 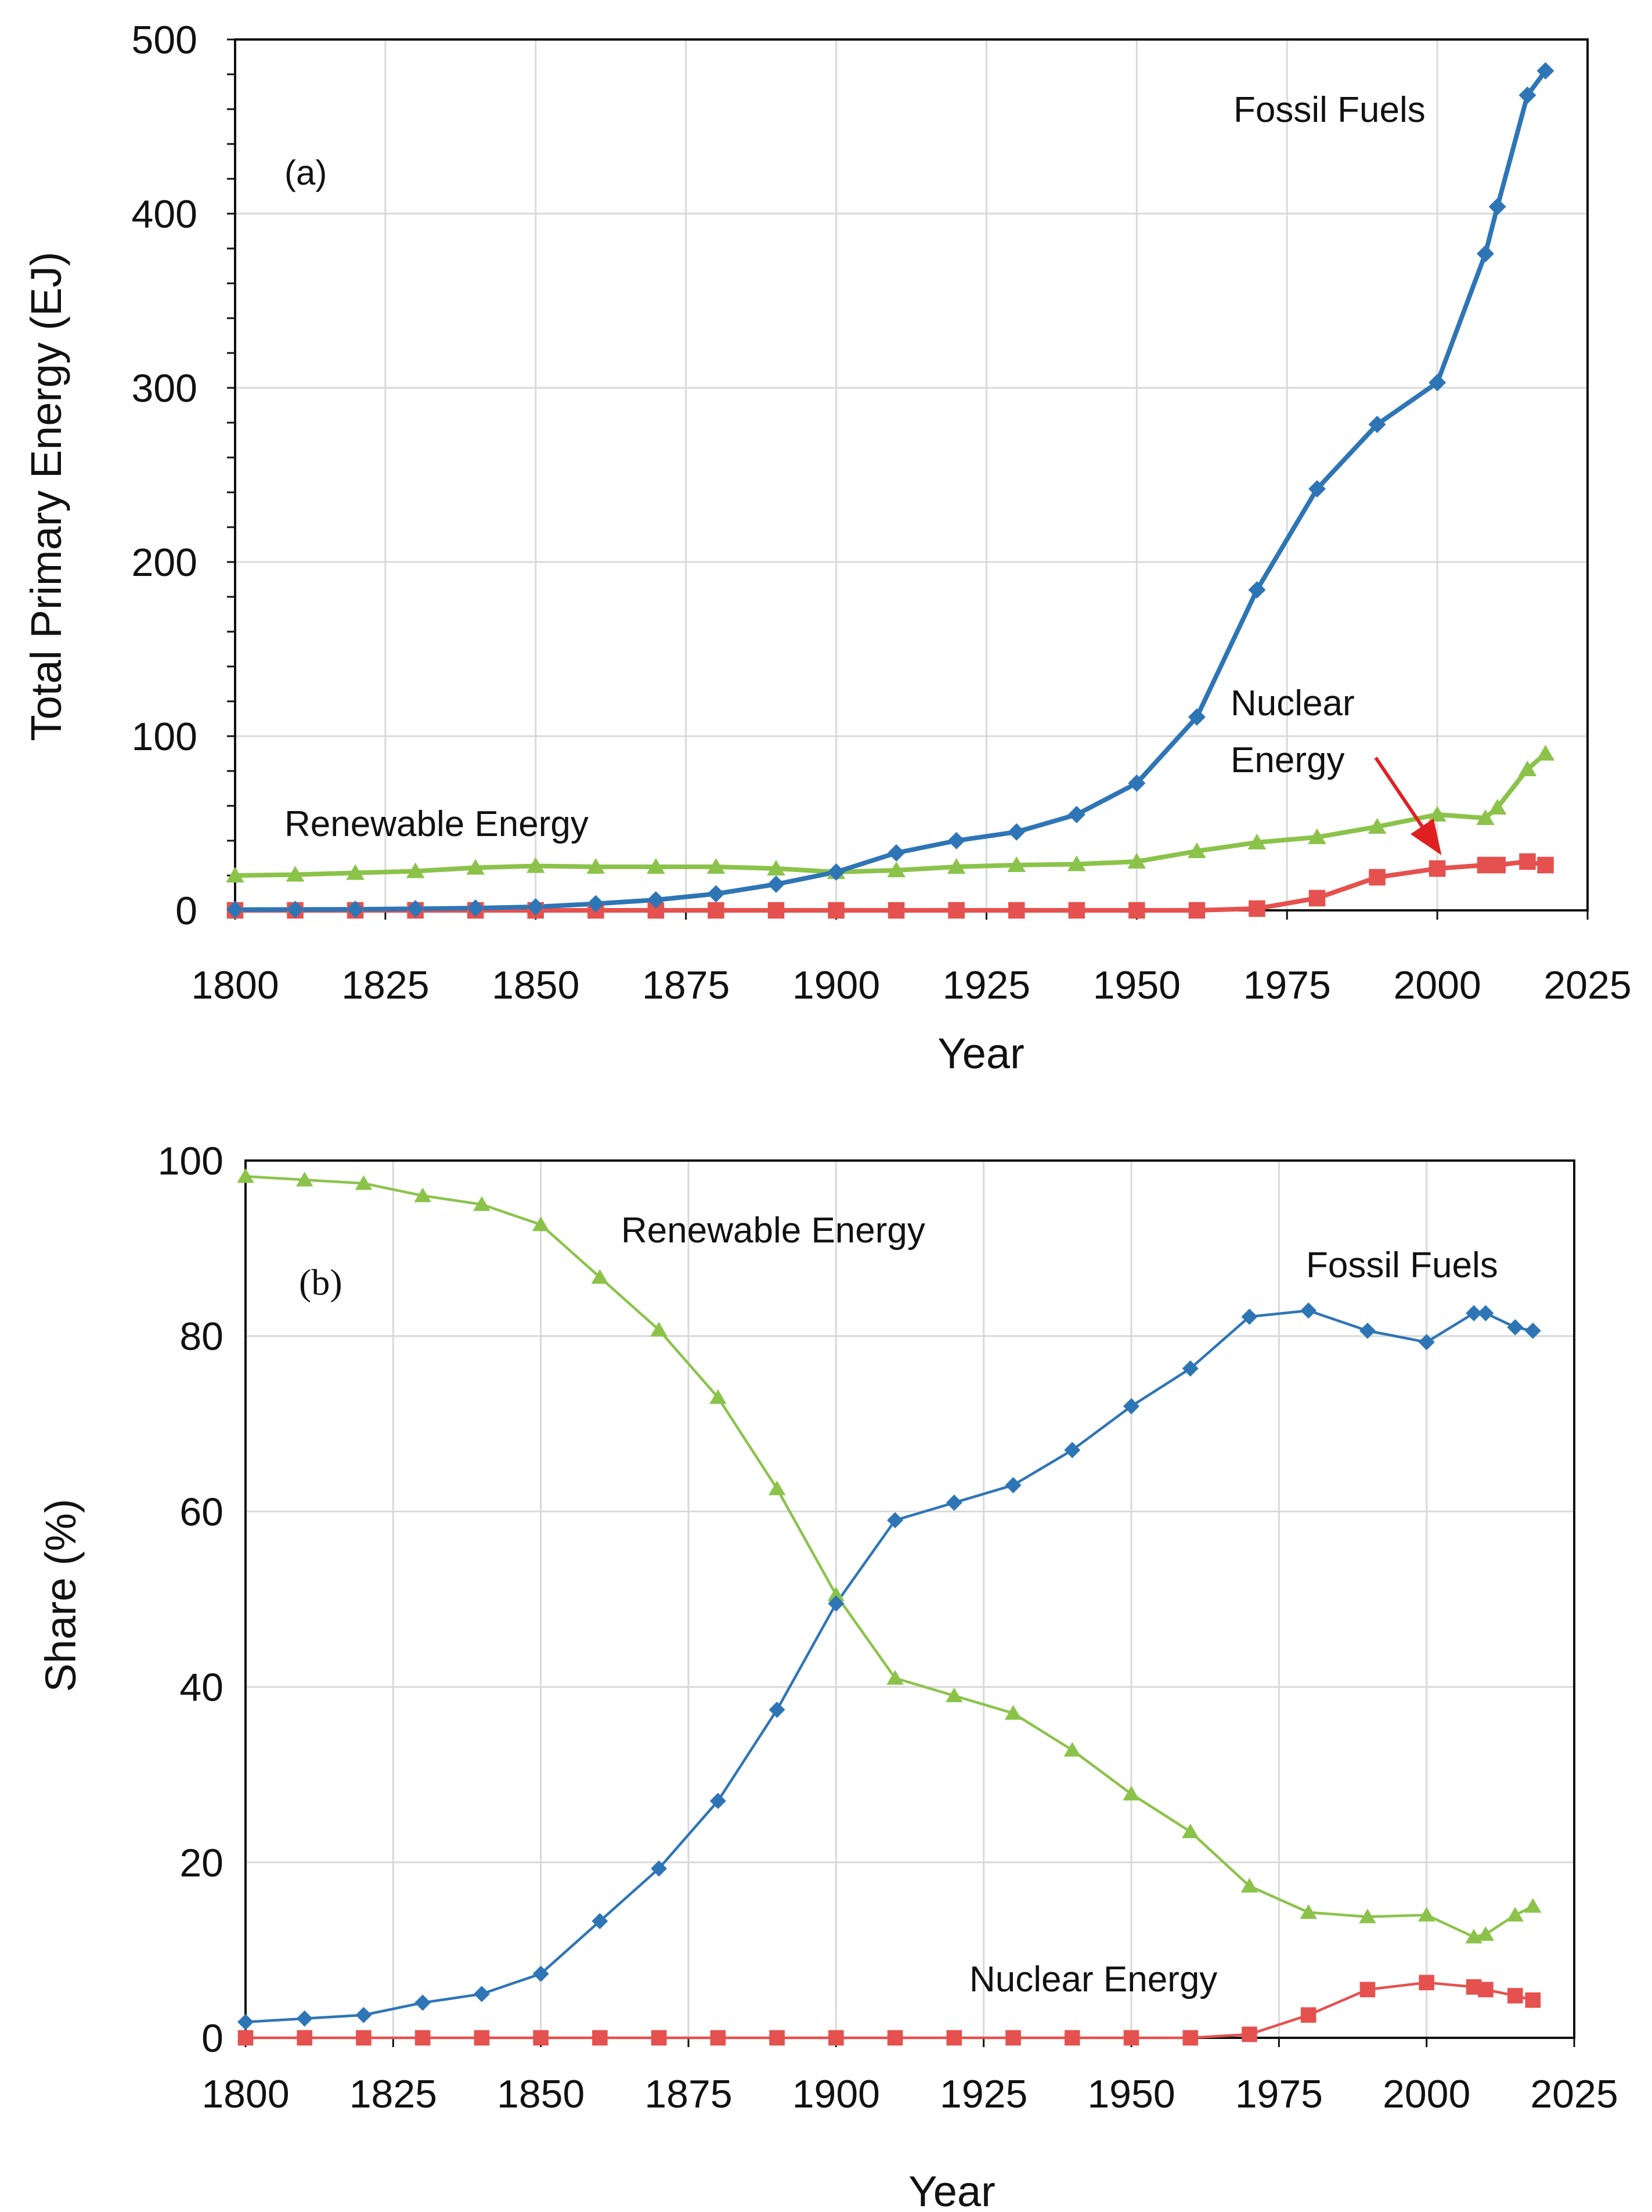 I want to click on x-tick-label-b: 2000, so click(x=1426, y=2094).